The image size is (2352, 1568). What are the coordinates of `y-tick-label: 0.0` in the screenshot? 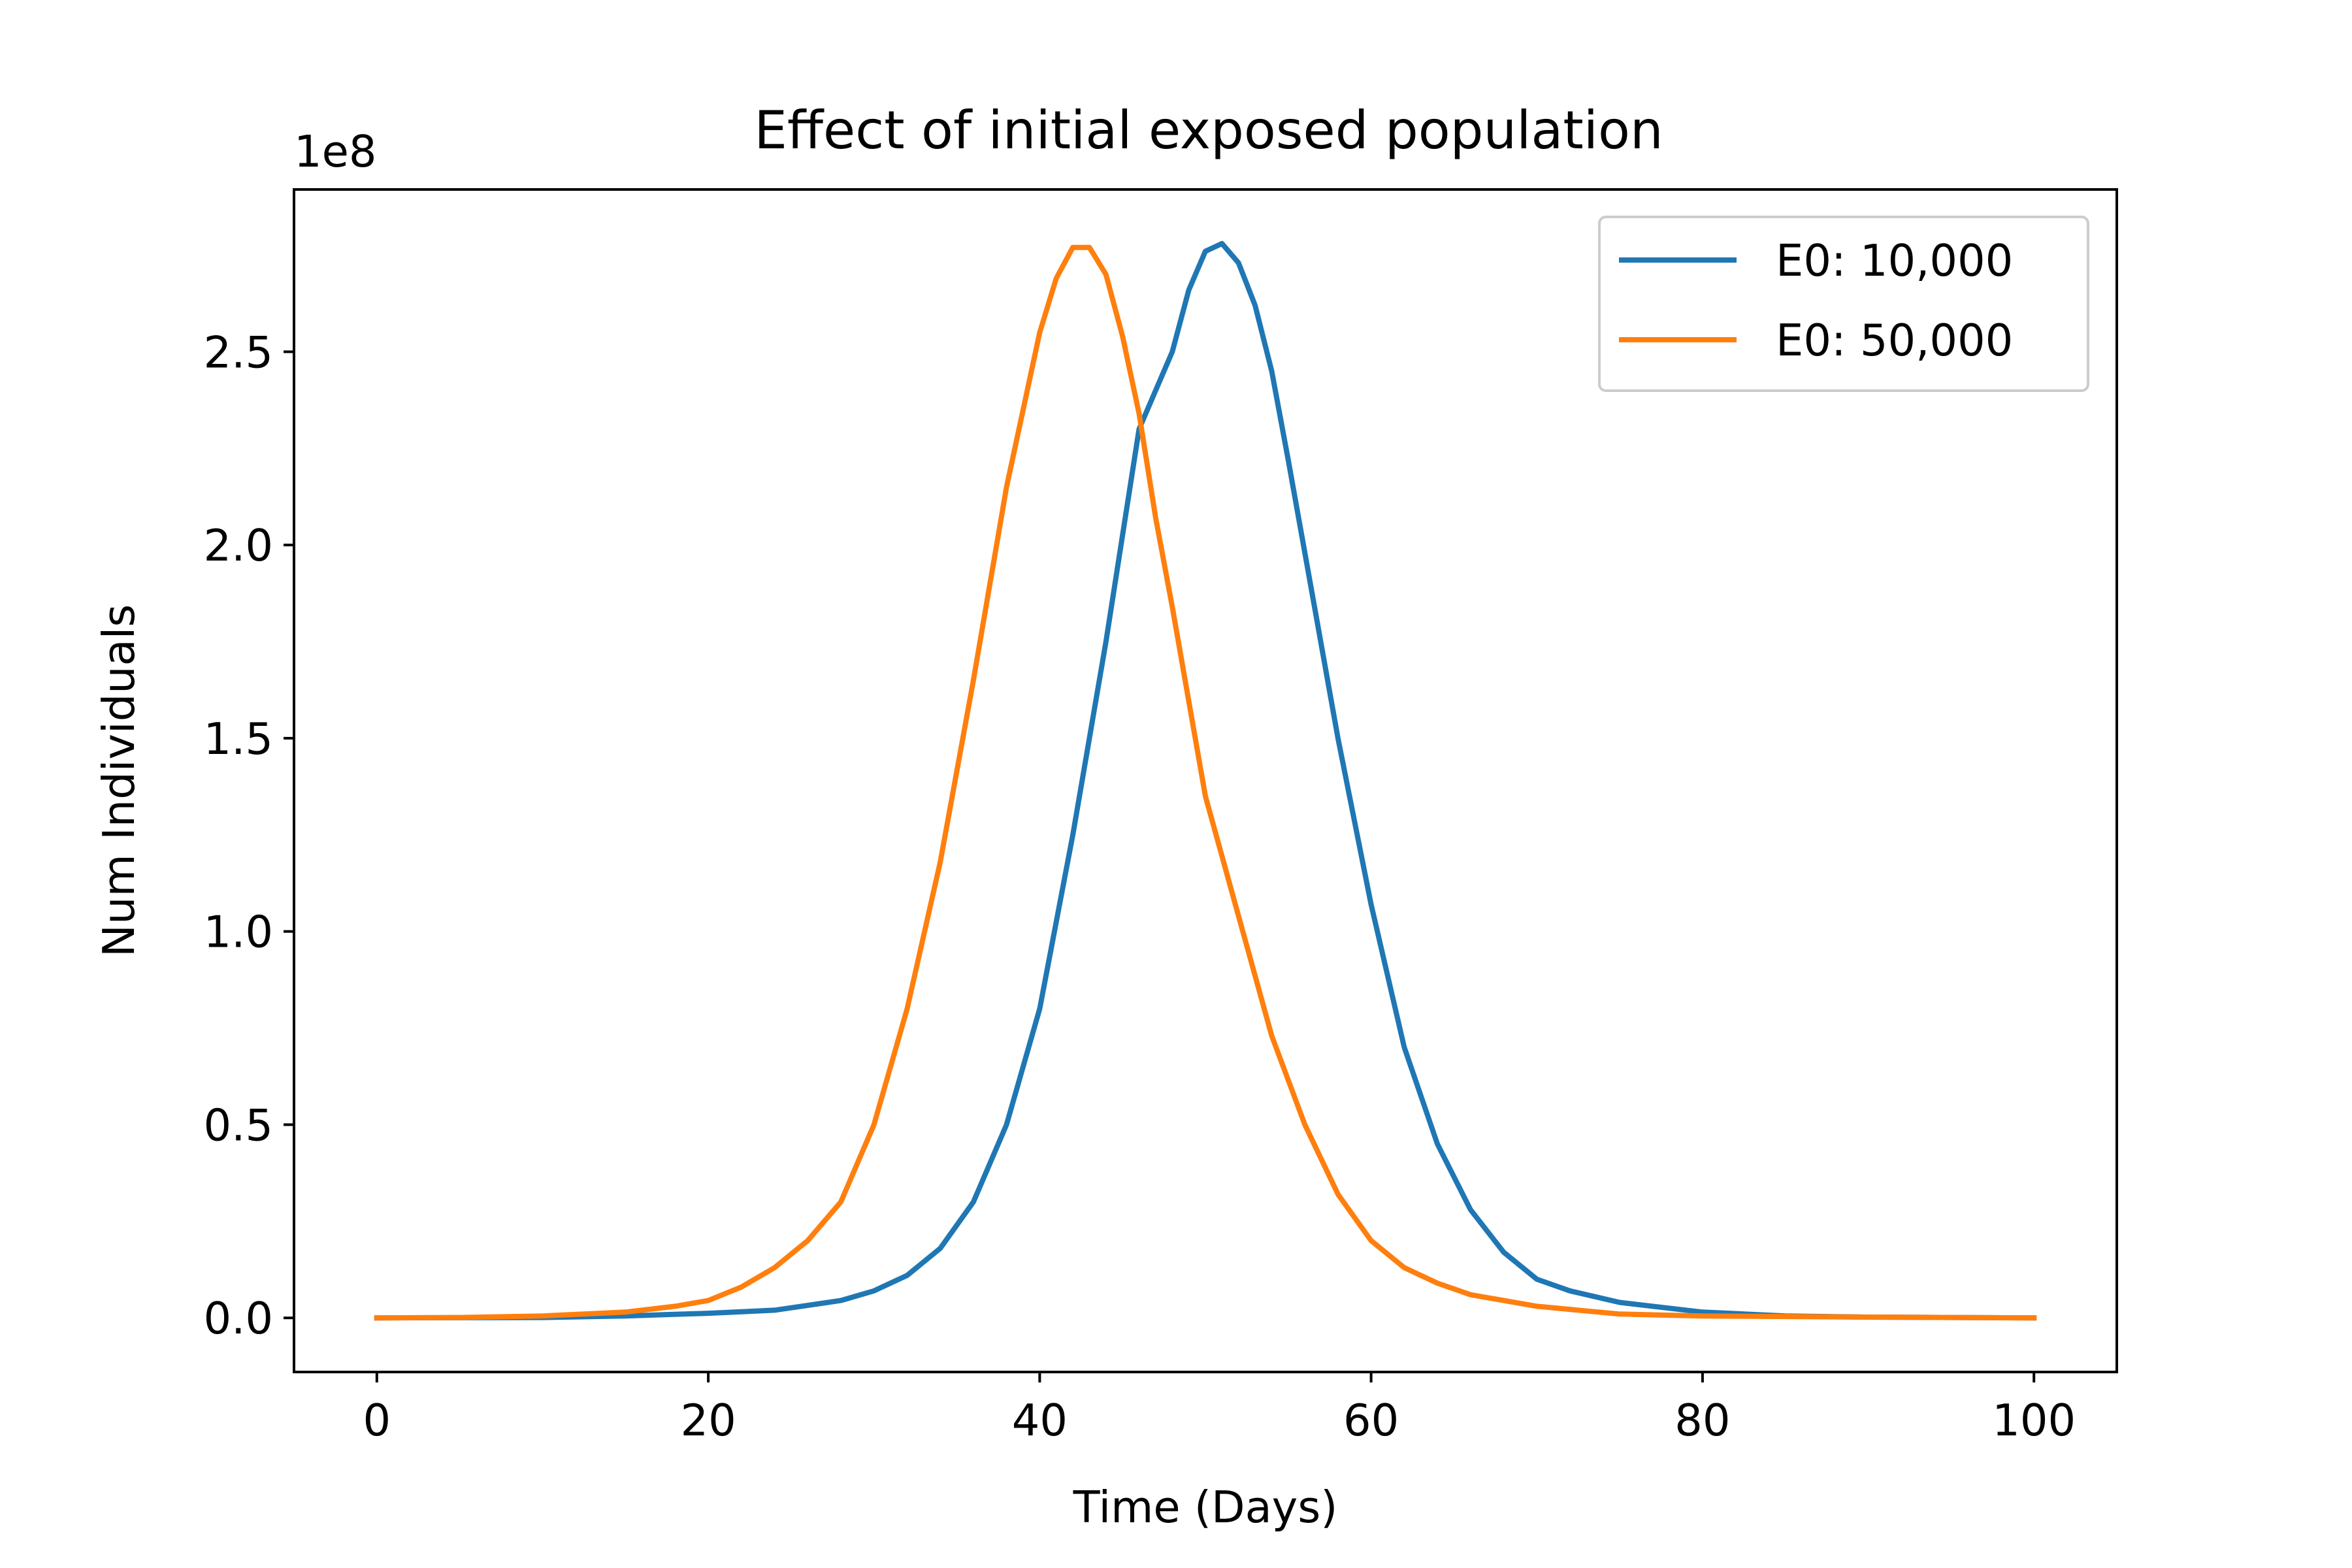 It's located at (238, 1318).